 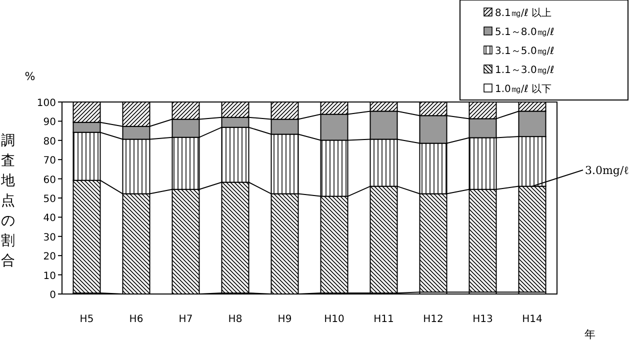 I want to click on x-tick-label: H5, so click(x=87, y=319).